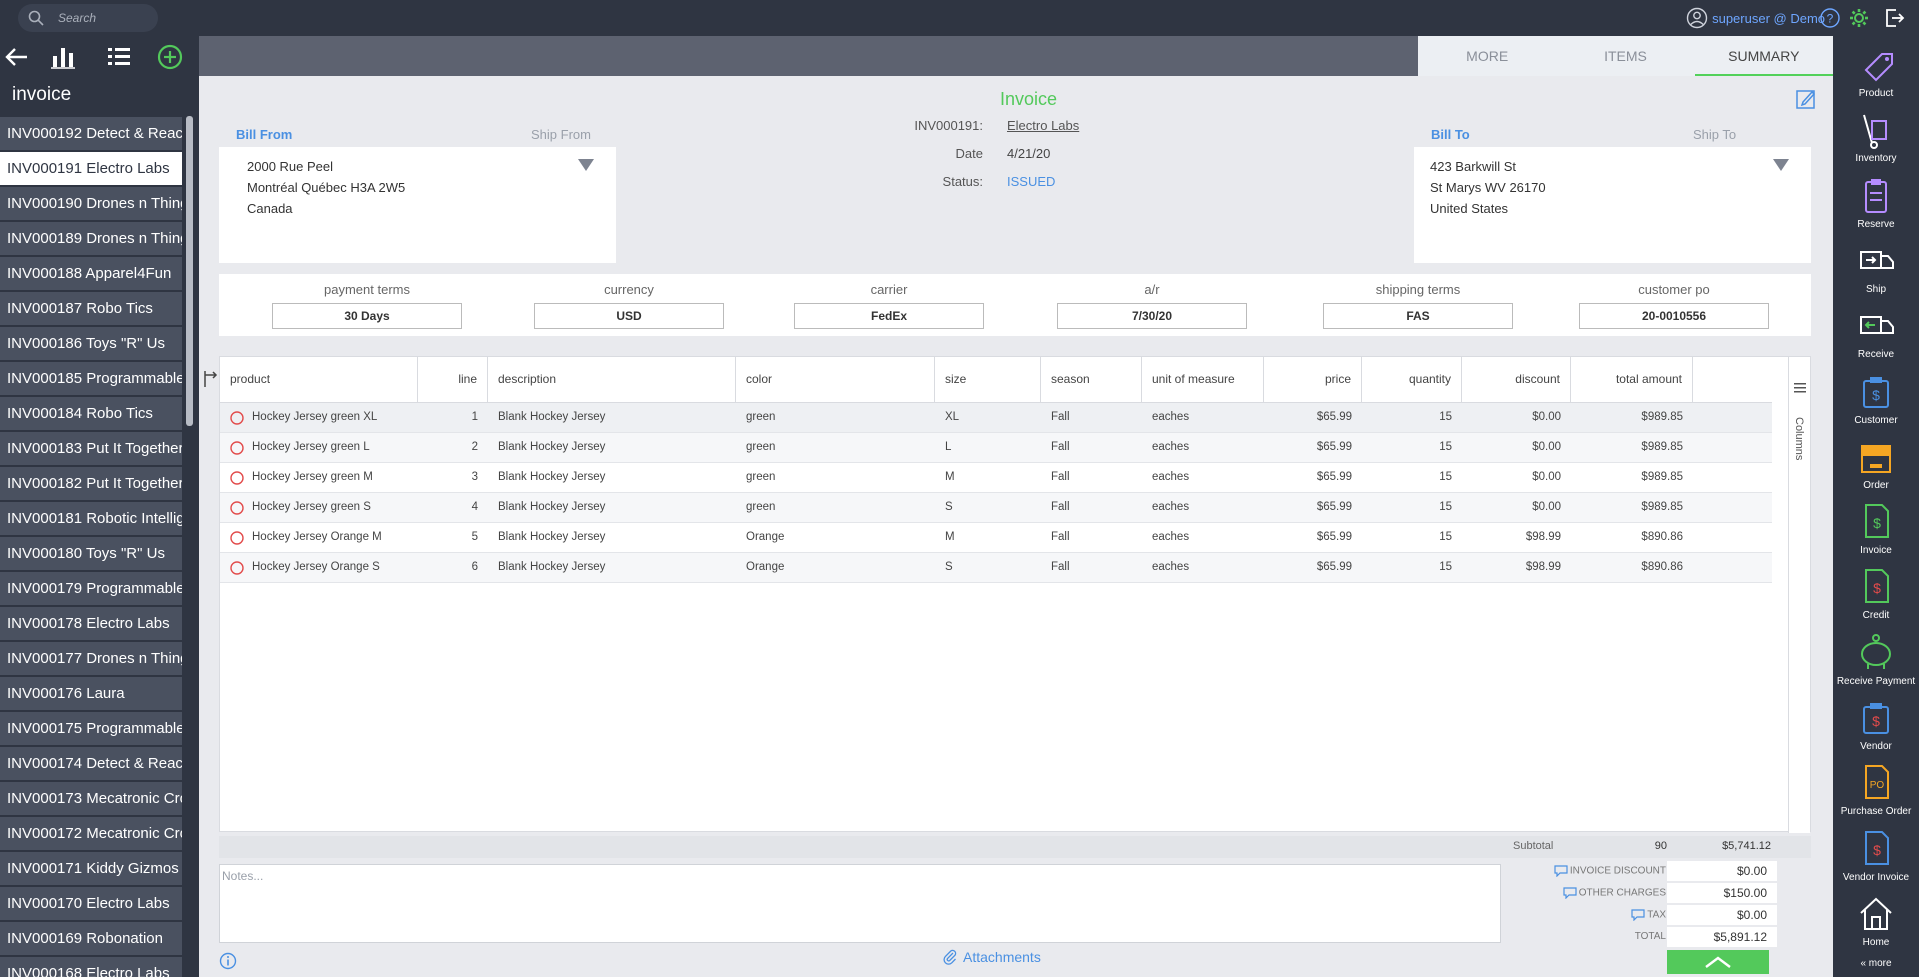 This screenshot has height=977, width=1919. What do you see at coordinates (91, 379) in the screenshot?
I see `invoice-list-item: INV000185 Programmable` at bounding box center [91, 379].